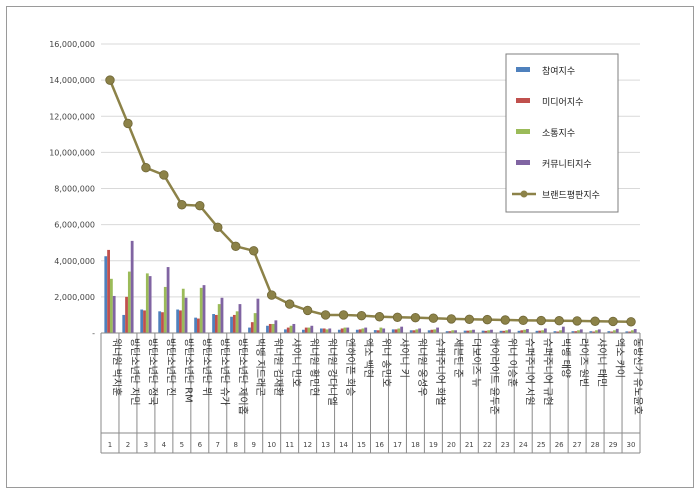 This screenshot has width=700, height=493. Describe the element at coordinates (72, 116) in the screenshot. I see `y-tick-label: 12,000,000` at that location.